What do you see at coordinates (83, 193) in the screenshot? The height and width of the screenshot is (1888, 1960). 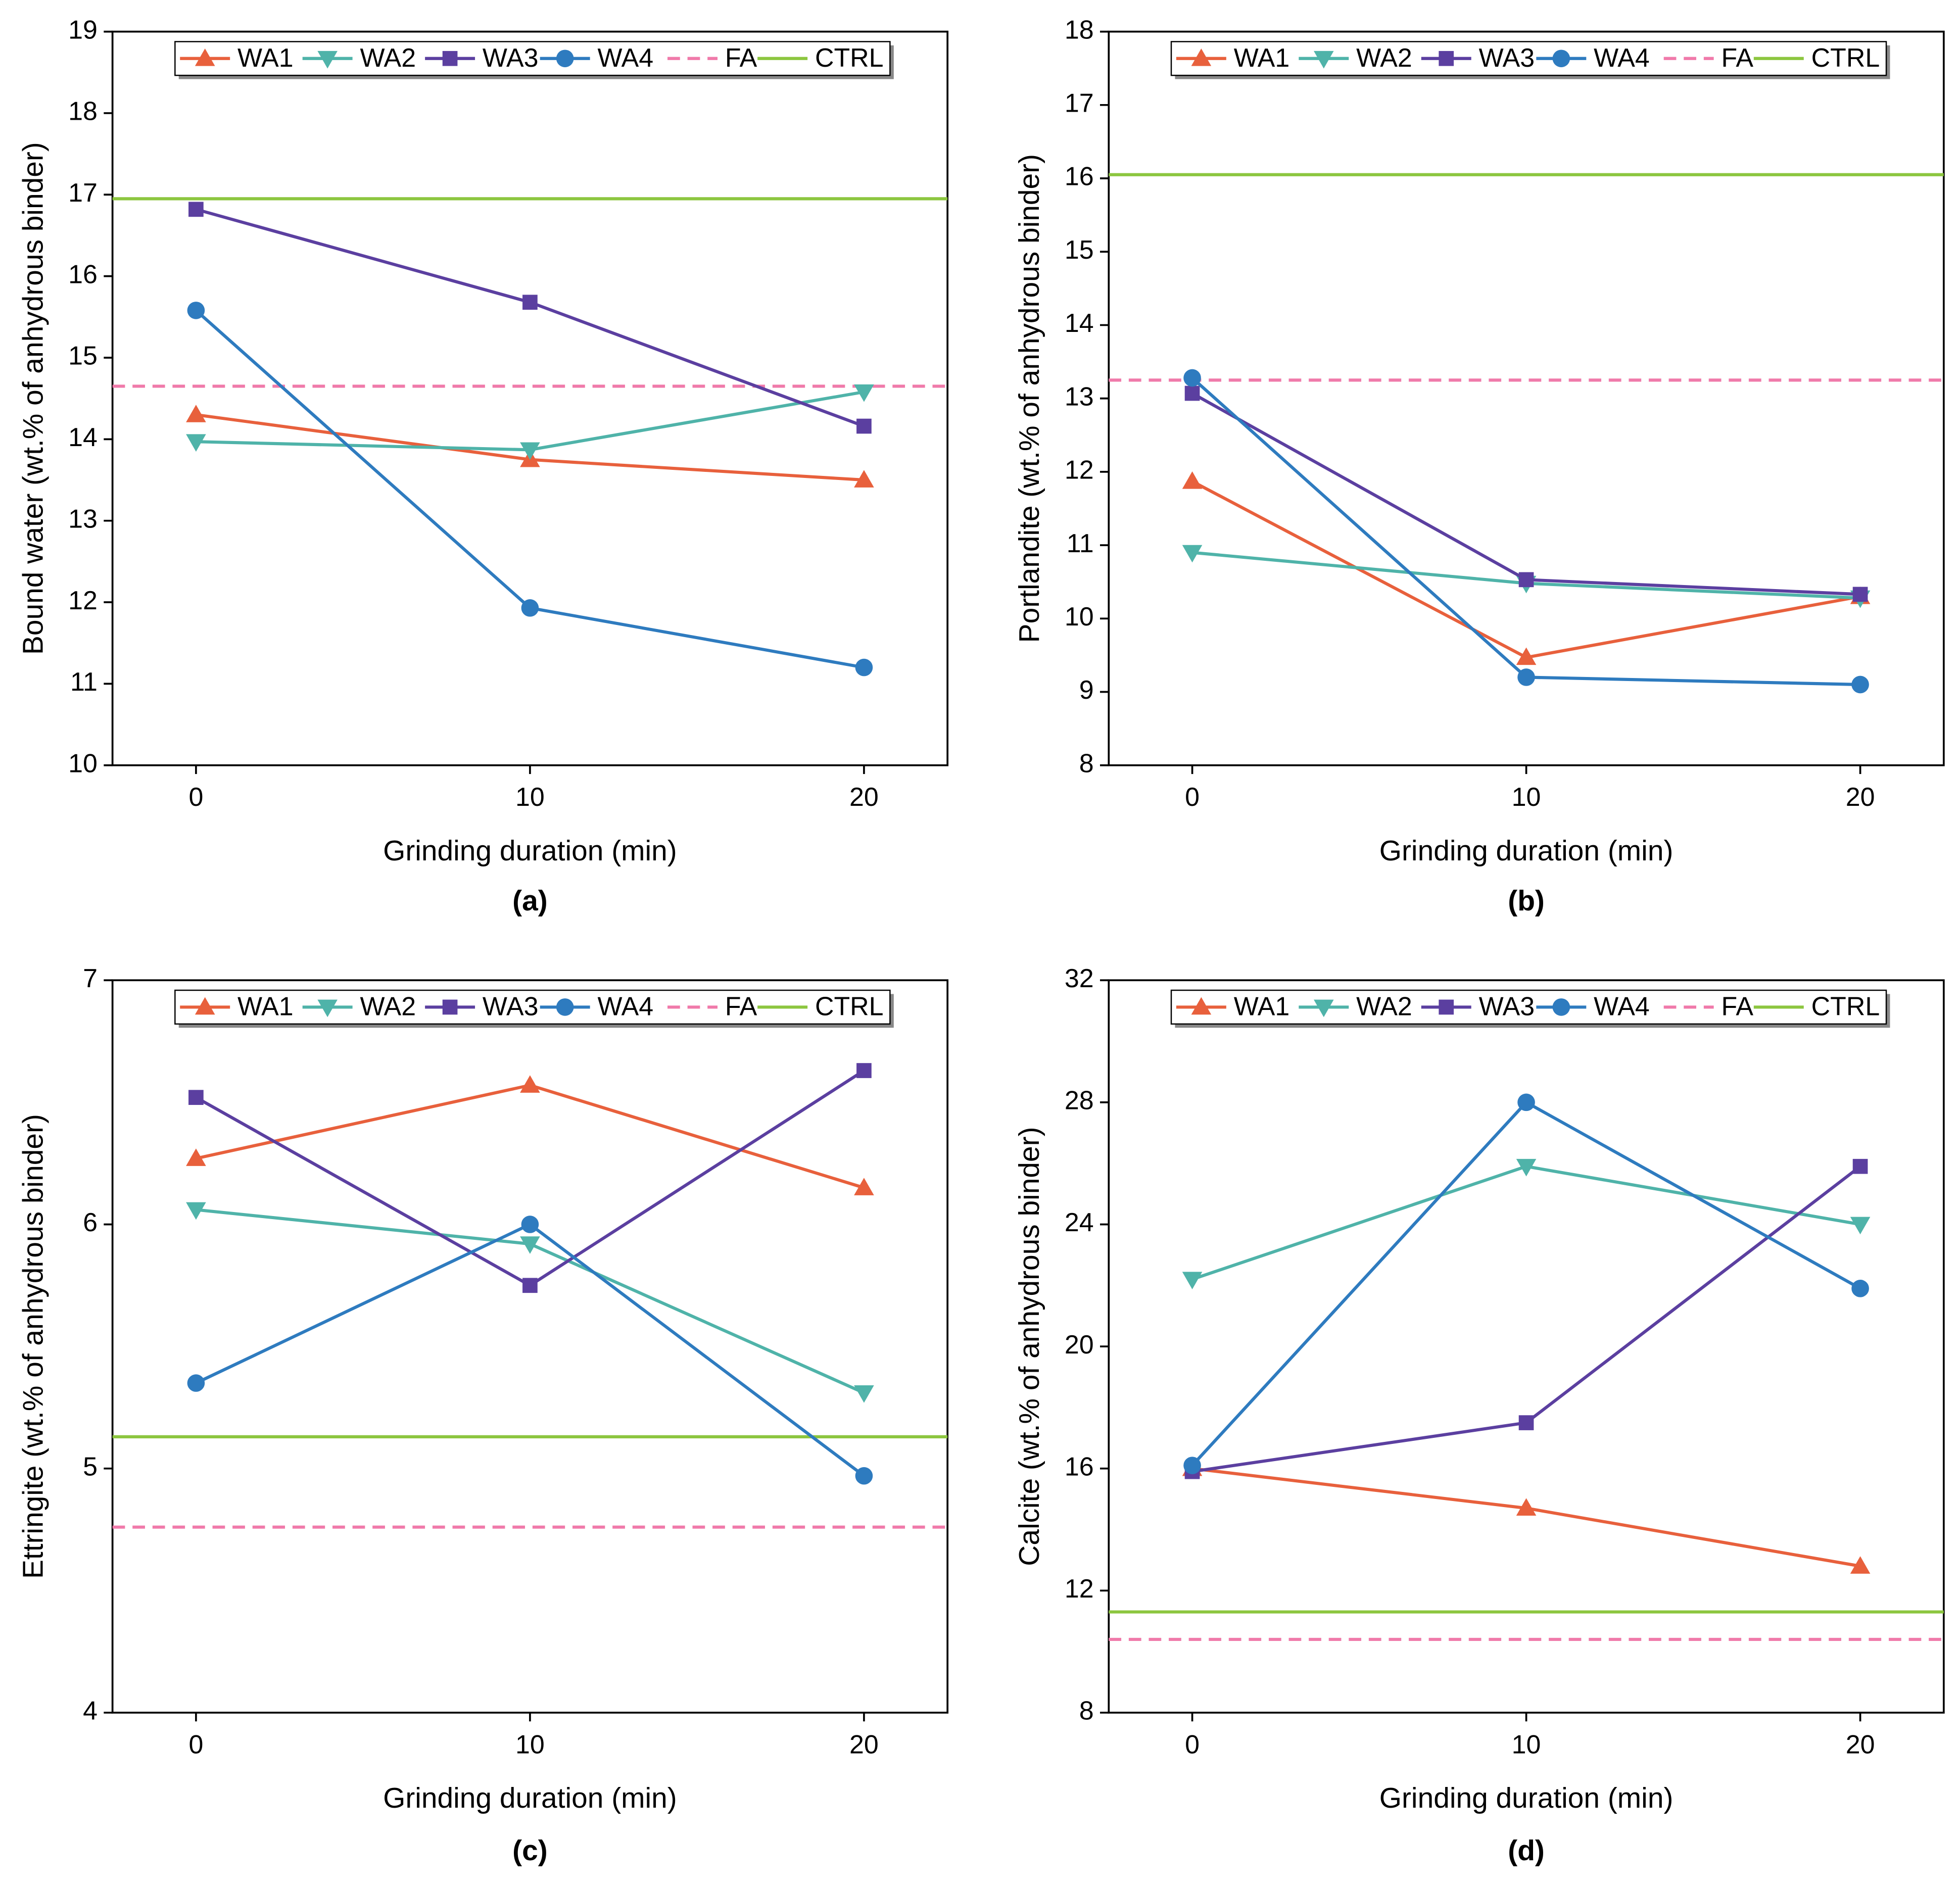 I see `y-tick-label: 17` at bounding box center [83, 193].